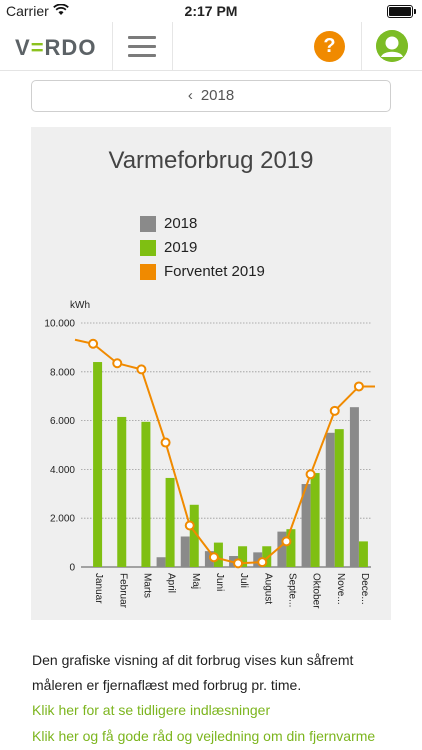  I want to click on nav-bar: V=RDO ?, so click(211, 46).